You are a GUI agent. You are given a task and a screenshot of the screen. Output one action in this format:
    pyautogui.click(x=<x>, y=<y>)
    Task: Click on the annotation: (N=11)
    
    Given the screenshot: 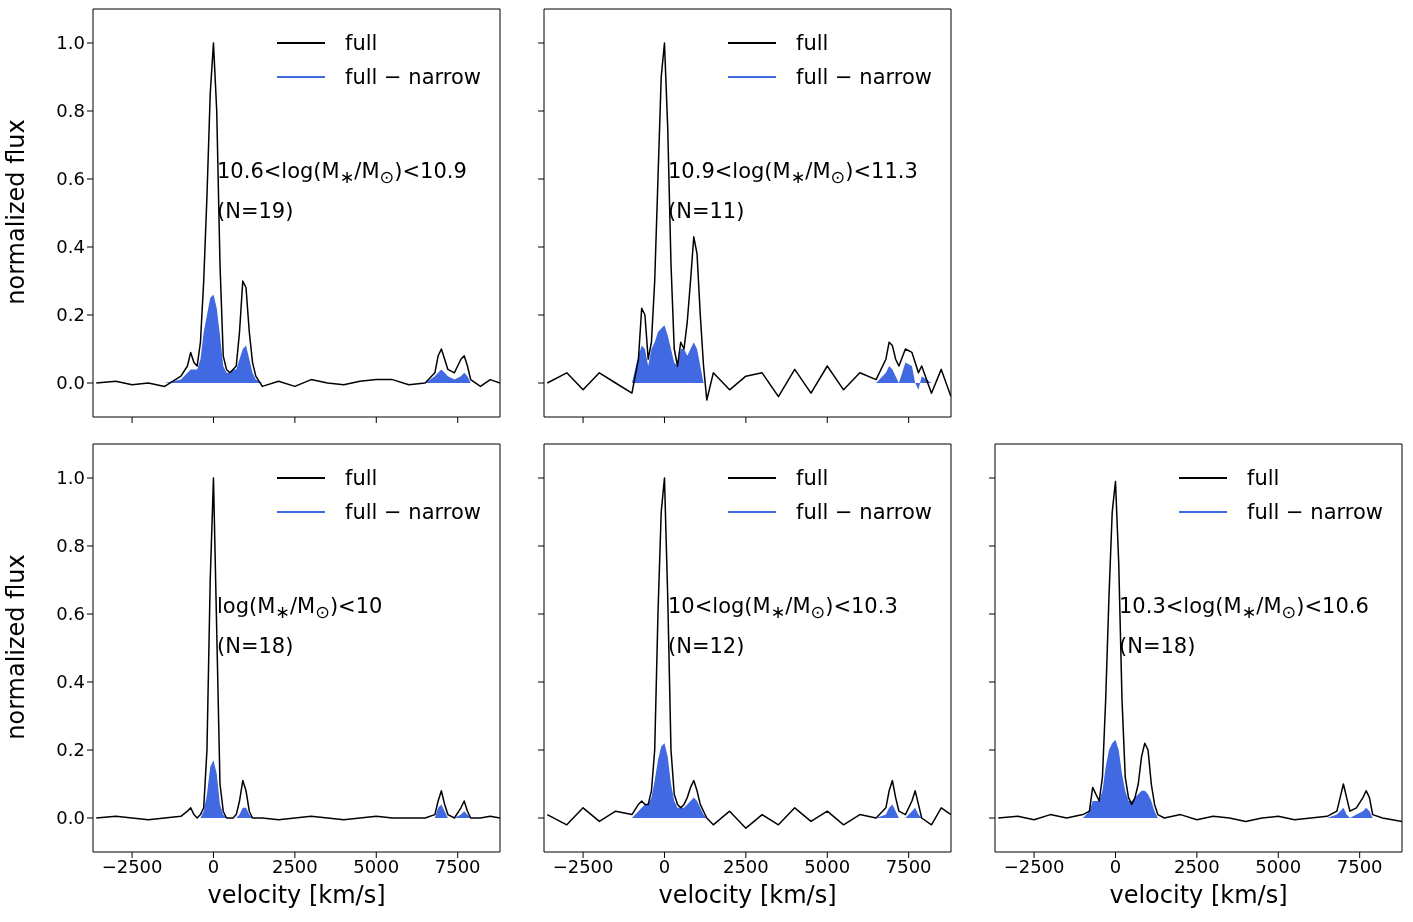 What is the action you would take?
    pyautogui.click(x=707, y=212)
    